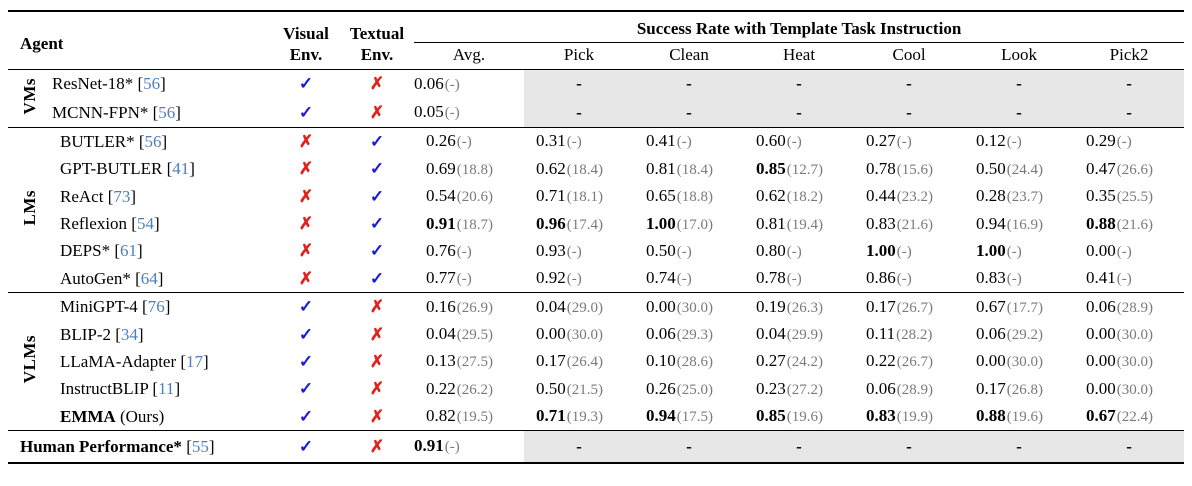  What do you see at coordinates (441, 333) in the screenshot?
I see `success-rate-value: 0.04` at bounding box center [441, 333].